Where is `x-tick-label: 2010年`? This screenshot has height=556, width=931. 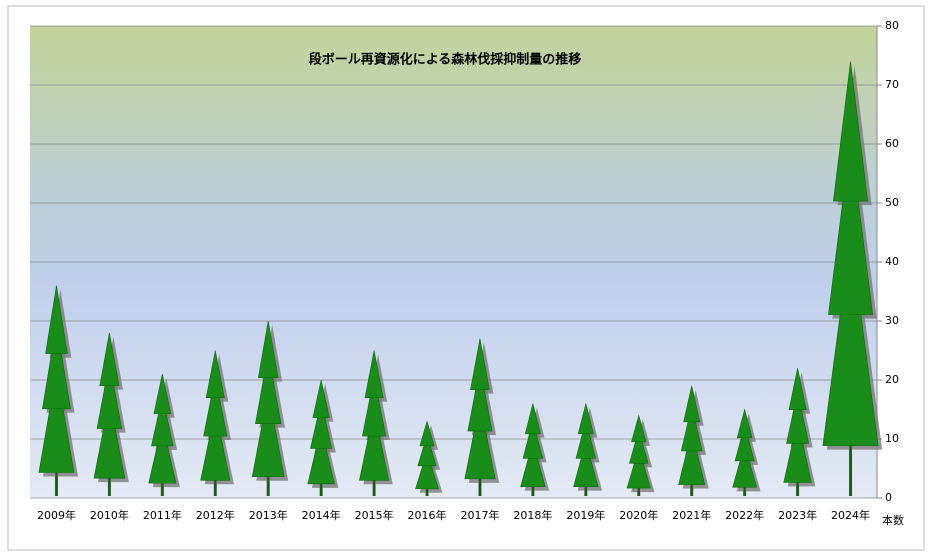
x-tick-label: 2010年 is located at coordinates (109, 515).